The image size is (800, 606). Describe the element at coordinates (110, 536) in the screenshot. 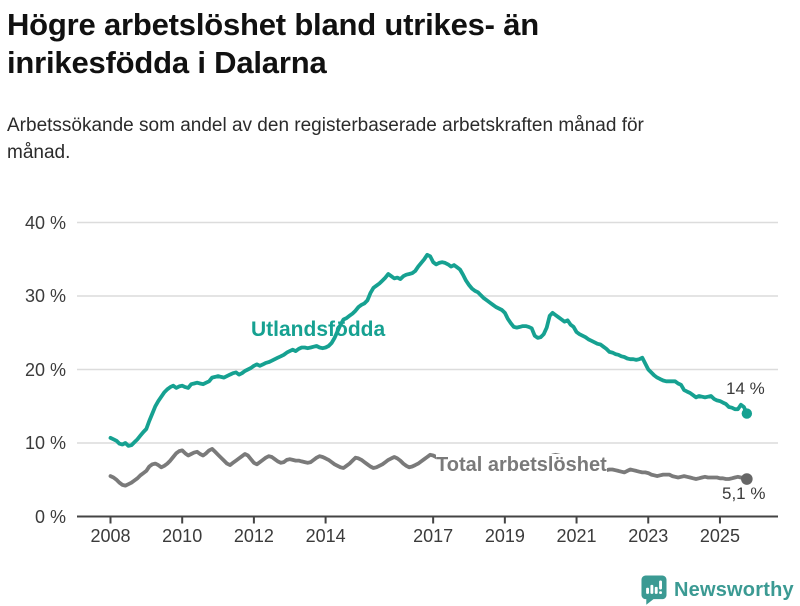

I see `x-axis-label: 2008` at that location.